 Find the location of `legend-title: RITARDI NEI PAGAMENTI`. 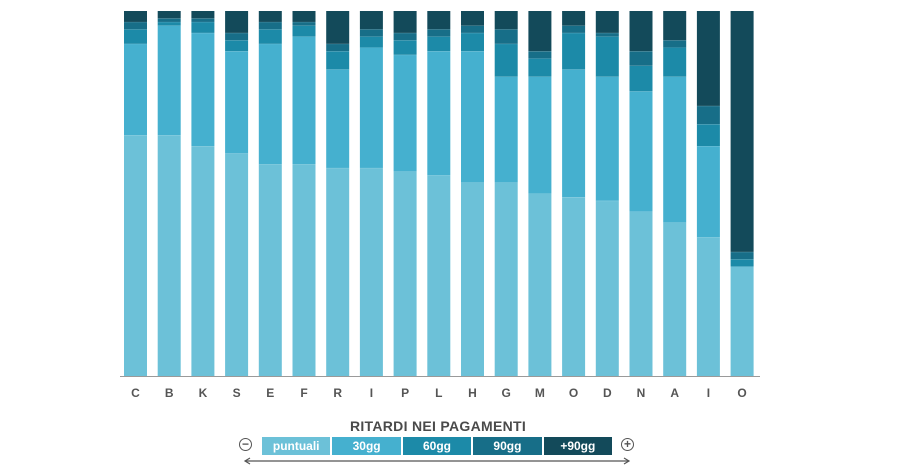

legend-title: RITARDI NEI PAGAMENTI is located at coordinates (438, 426).